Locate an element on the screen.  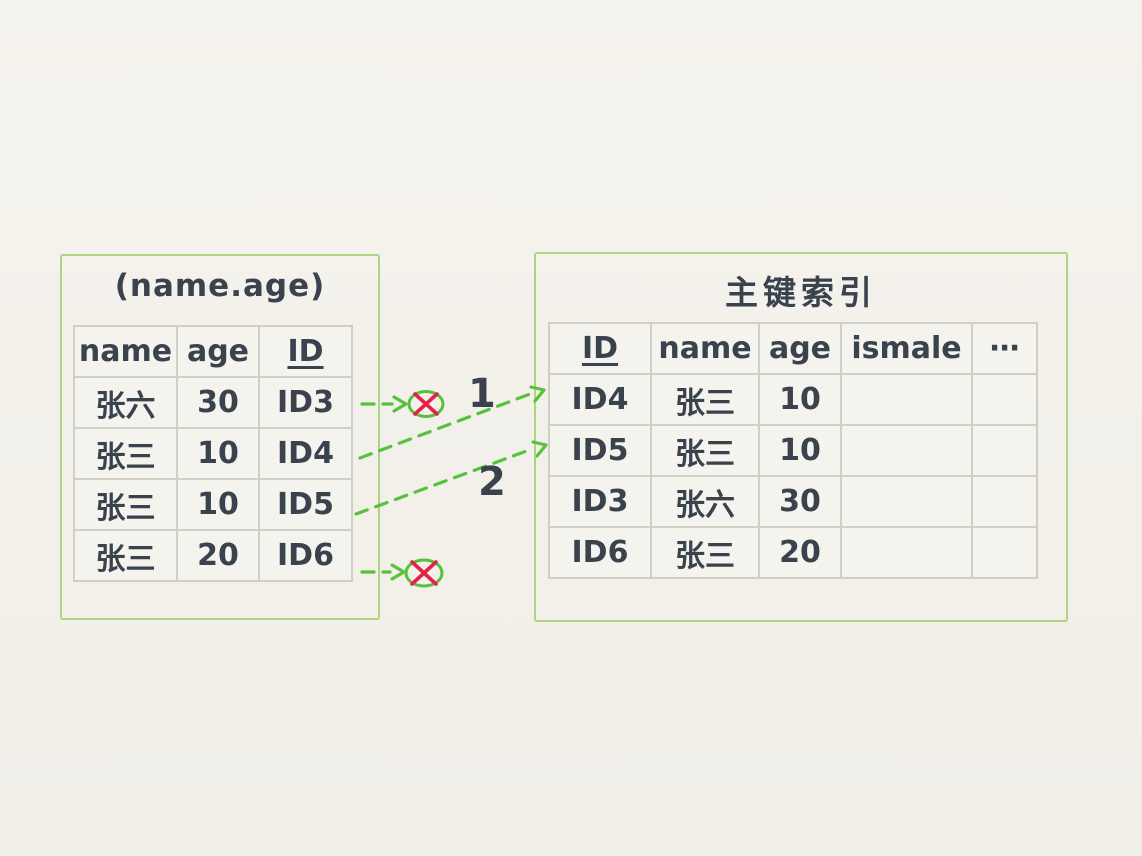
table-row: ID3 张六 30 is located at coordinates (793, 501).